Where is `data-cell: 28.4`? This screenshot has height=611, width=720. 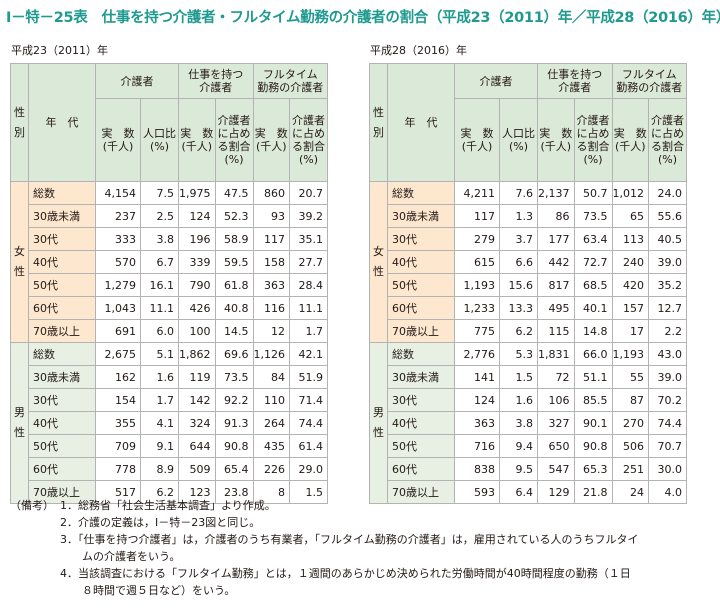 data-cell: 28.4 is located at coordinates (308, 285).